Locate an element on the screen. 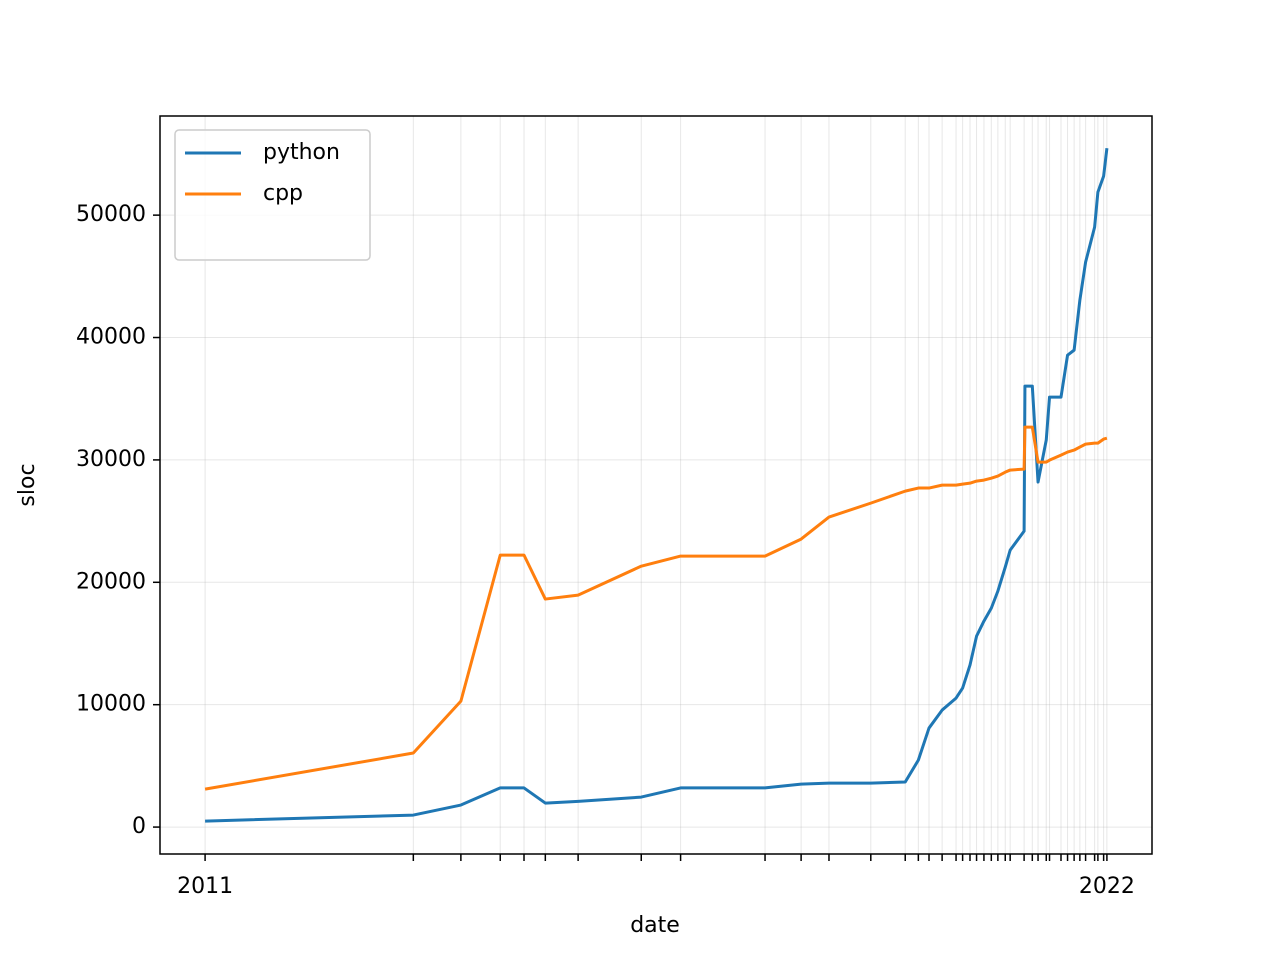  legend-label: cpp is located at coordinates (283, 193).